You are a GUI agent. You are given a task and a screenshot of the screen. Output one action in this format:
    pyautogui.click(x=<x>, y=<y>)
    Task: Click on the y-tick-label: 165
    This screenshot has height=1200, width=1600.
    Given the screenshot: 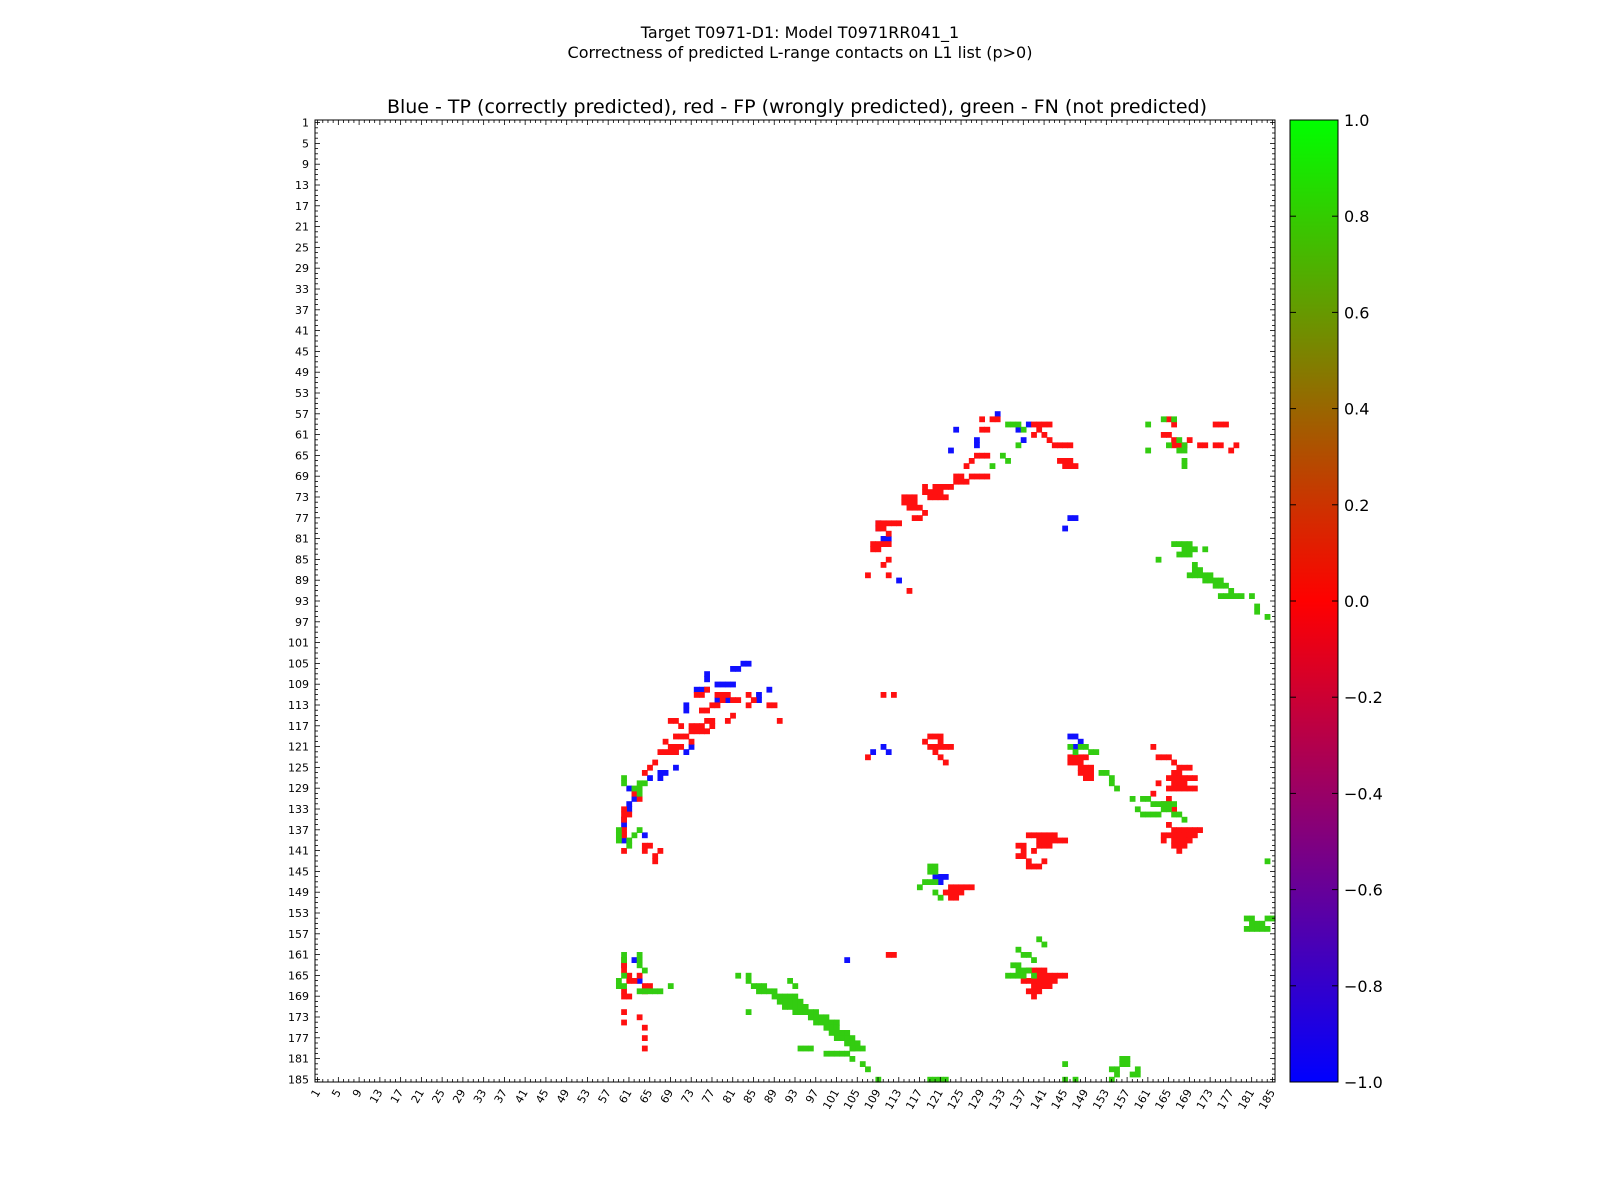 What is the action you would take?
    pyautogui.click(x=298, y=975)
    